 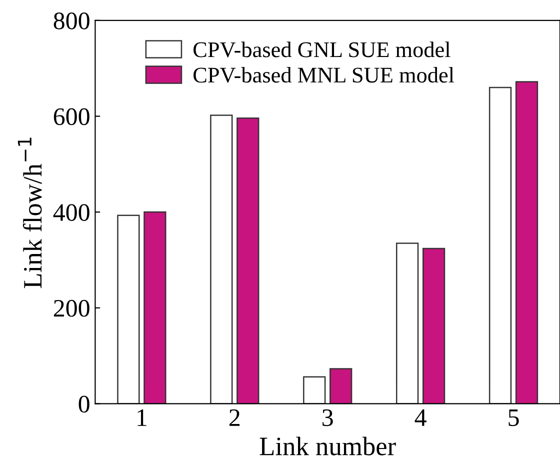 What do you see at coordinates (420, 417) in the screenshot?
I see `x-tick-label: 4` at bounding box center [420, 417].